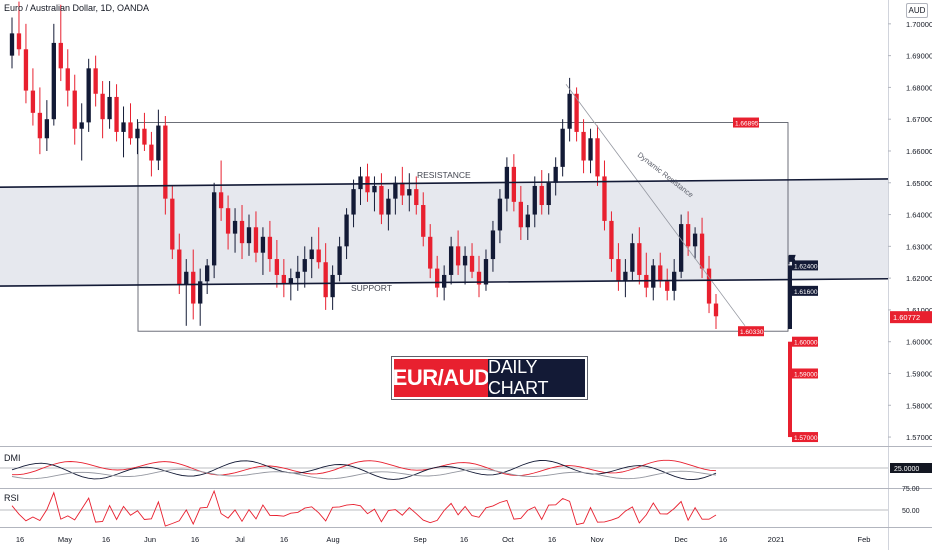 The image size is (932, 555). What do you see at coordinates (77, 8) in the screenshot?
I see `ticker-label: Euro / Australian Dollar, 1D, OANDA` at bounding box center [77, 8].